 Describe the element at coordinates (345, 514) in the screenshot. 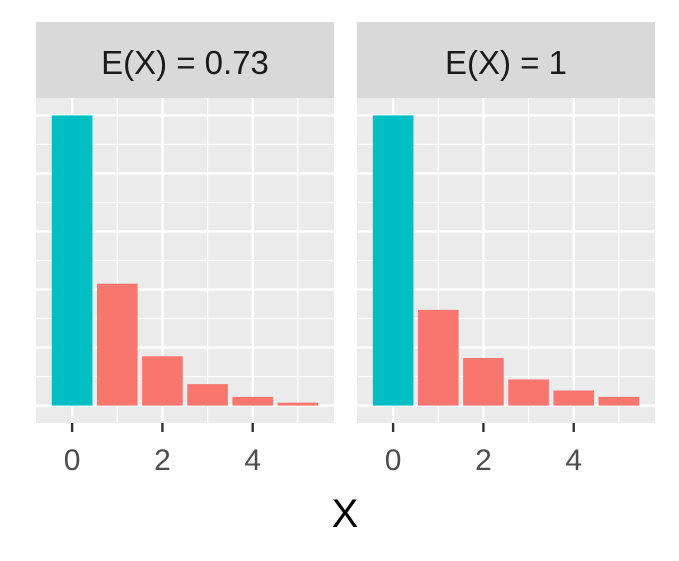

I see `x-axis-title: X` at that location.